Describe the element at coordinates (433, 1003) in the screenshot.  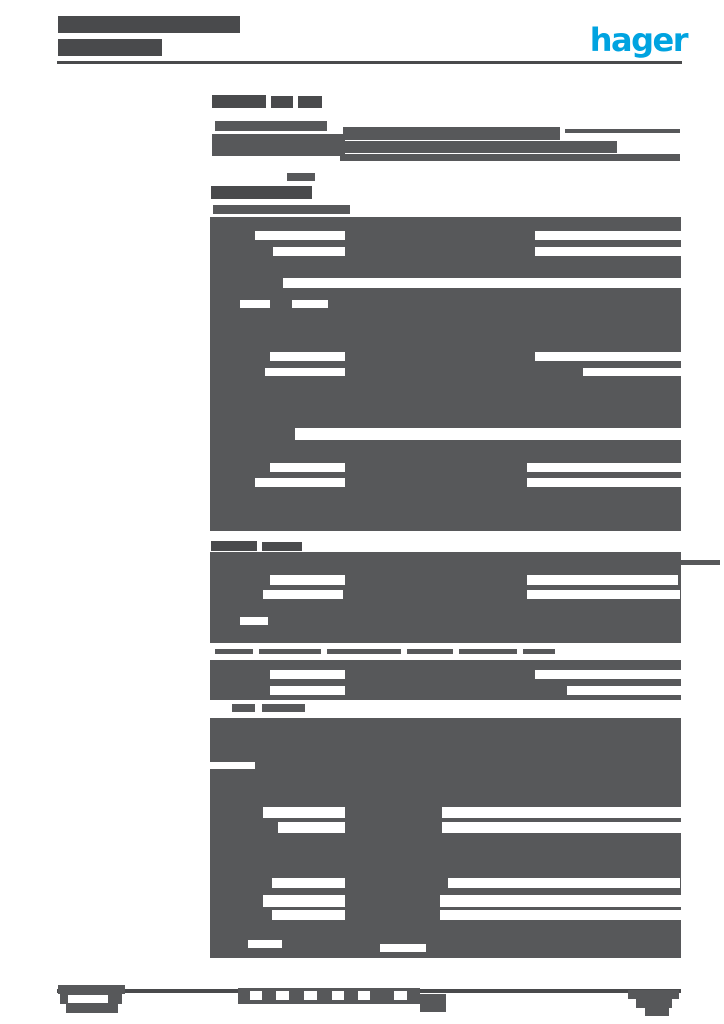
I see `footer-band-step` at that location.